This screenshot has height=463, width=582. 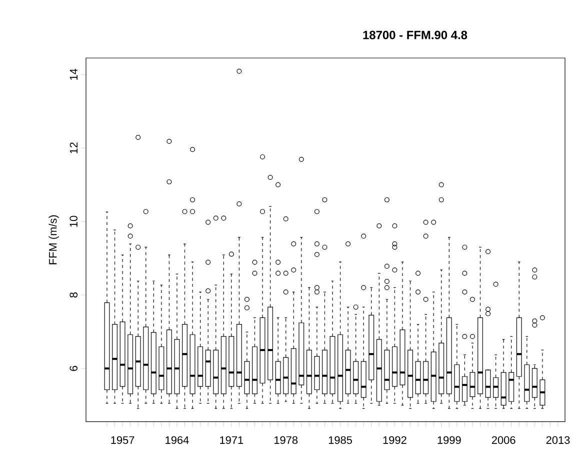 I want to click on y-tick-label: 6, so click(x=74, y=368).